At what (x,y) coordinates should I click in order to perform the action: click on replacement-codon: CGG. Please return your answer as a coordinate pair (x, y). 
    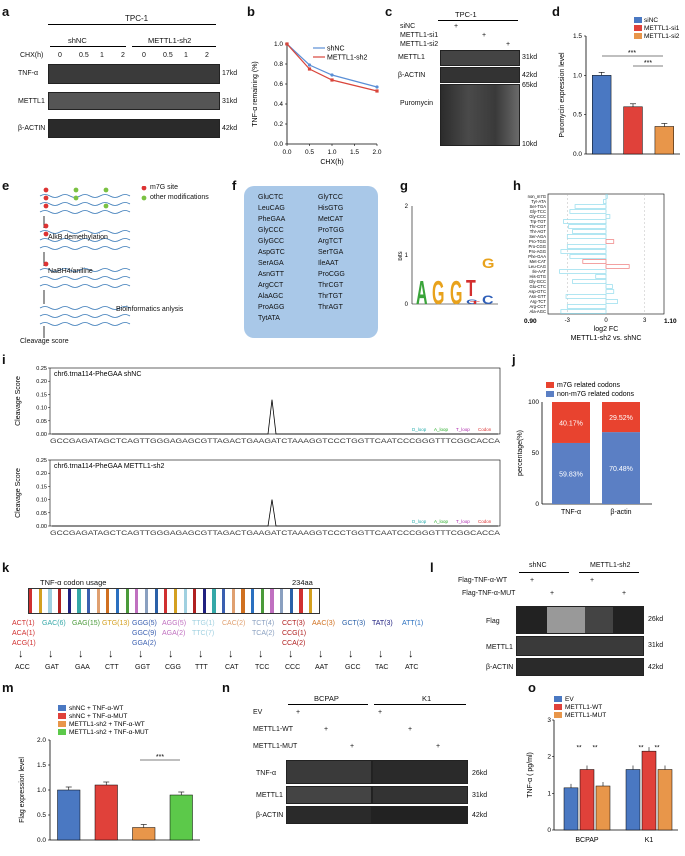
    Looking at the image, I should click on (173, 667).